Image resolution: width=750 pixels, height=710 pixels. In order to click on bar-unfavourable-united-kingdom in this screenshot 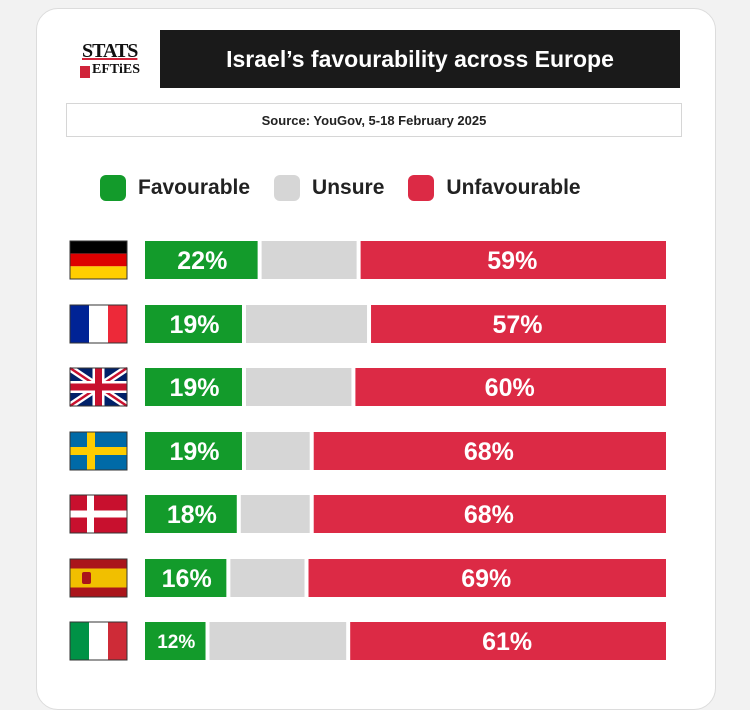, I will do `click(510, 387)`.